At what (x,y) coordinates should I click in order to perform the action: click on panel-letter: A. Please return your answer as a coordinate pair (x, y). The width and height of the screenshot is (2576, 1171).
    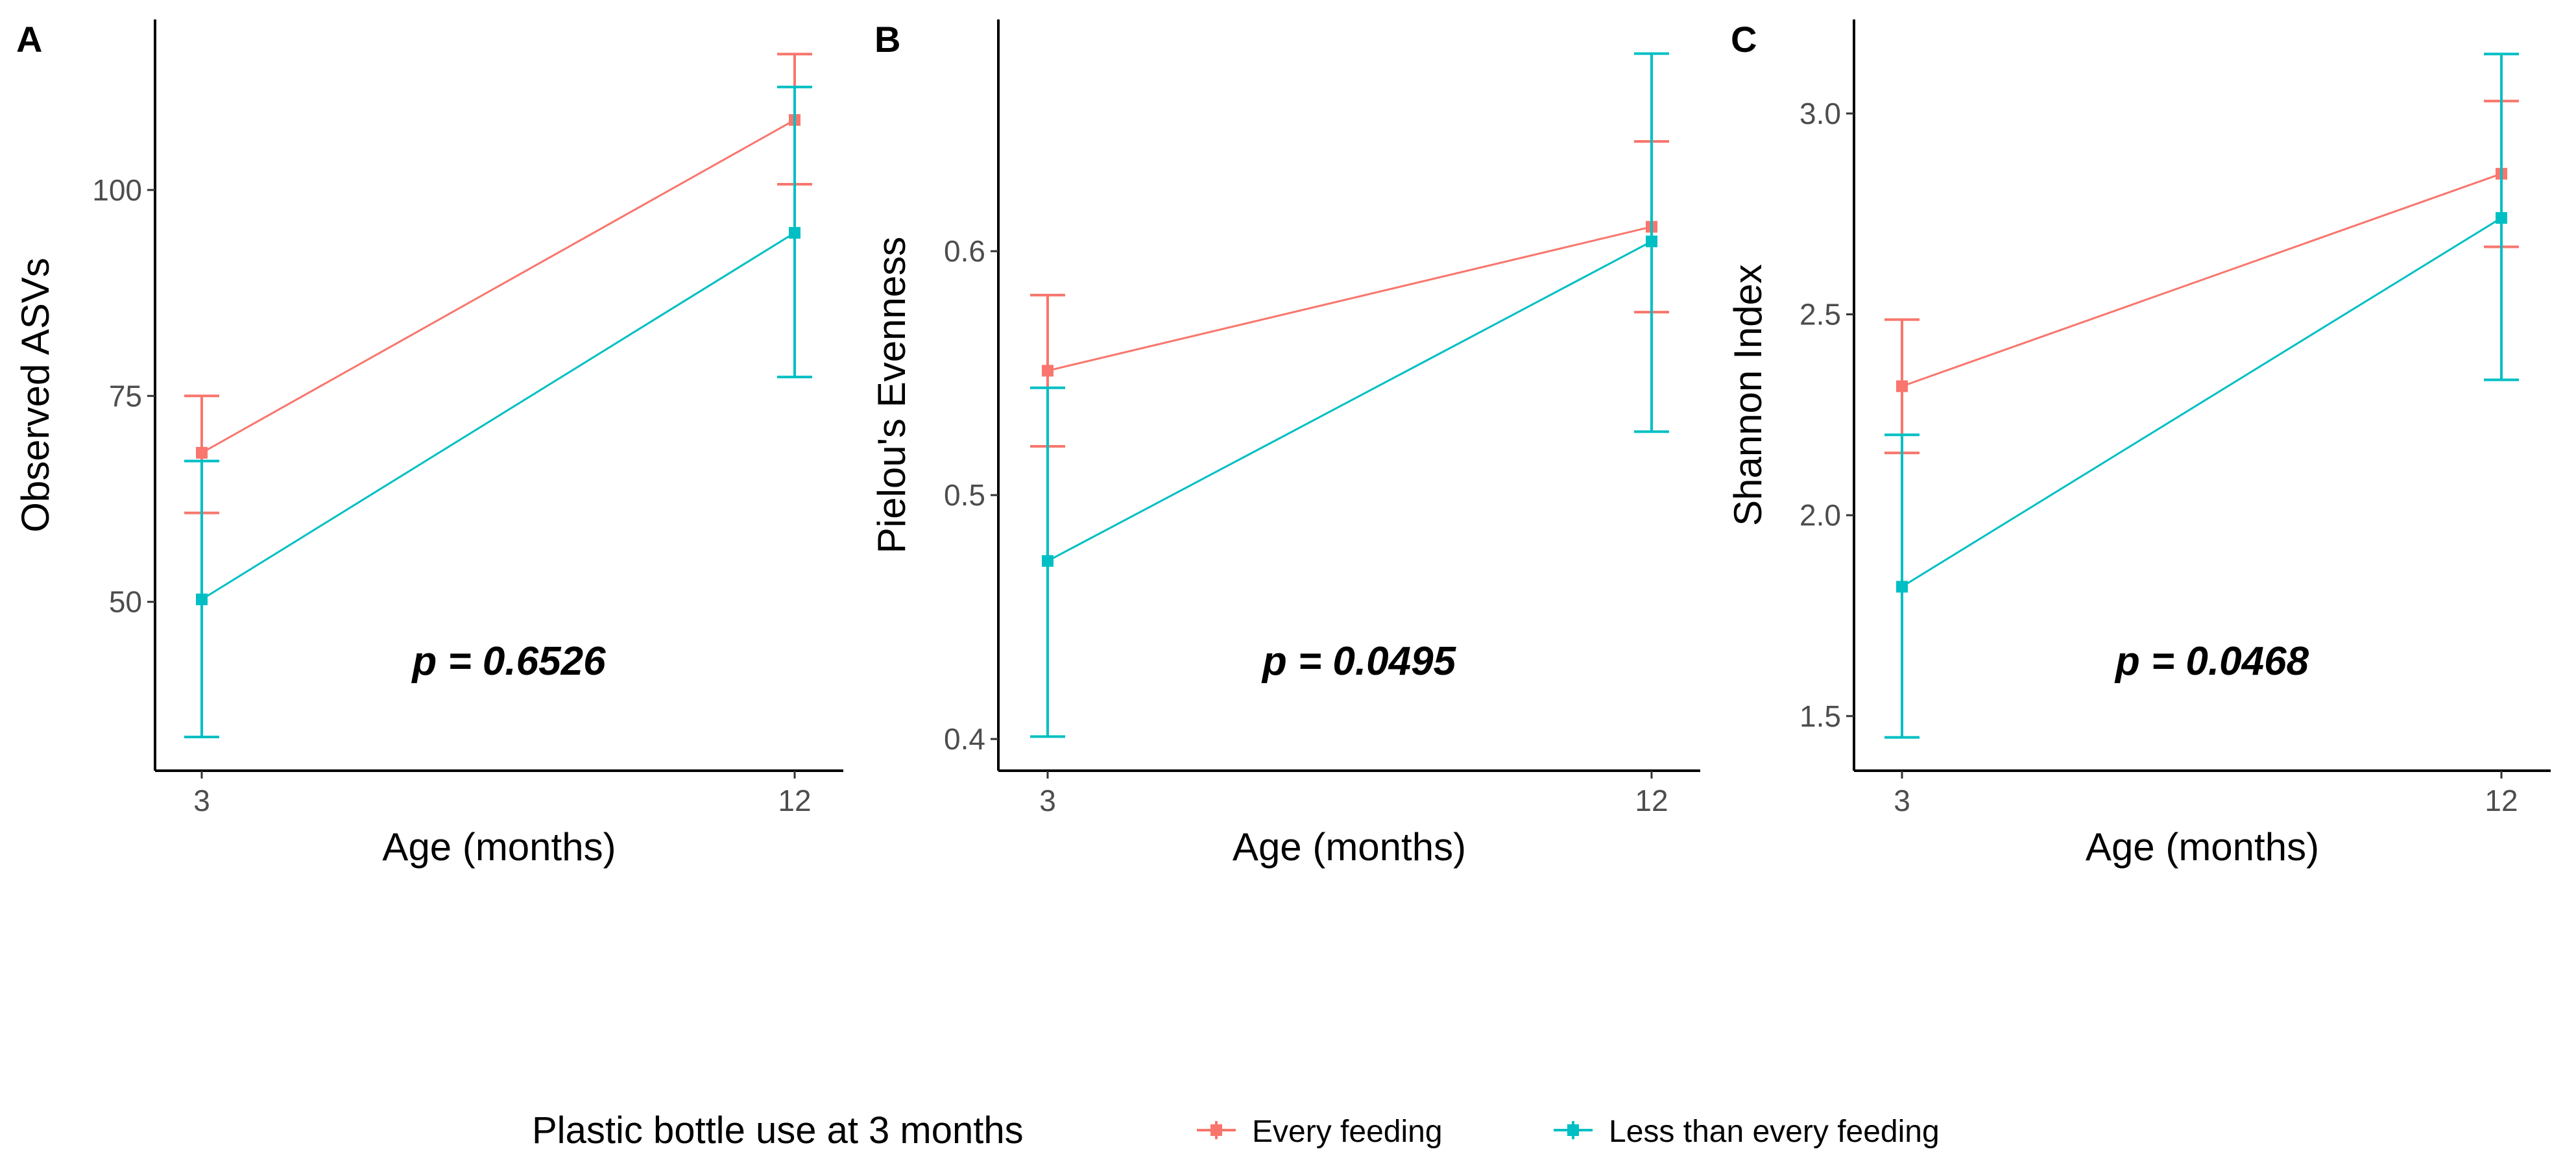
    Looking at the image, I should click on (29, 39).